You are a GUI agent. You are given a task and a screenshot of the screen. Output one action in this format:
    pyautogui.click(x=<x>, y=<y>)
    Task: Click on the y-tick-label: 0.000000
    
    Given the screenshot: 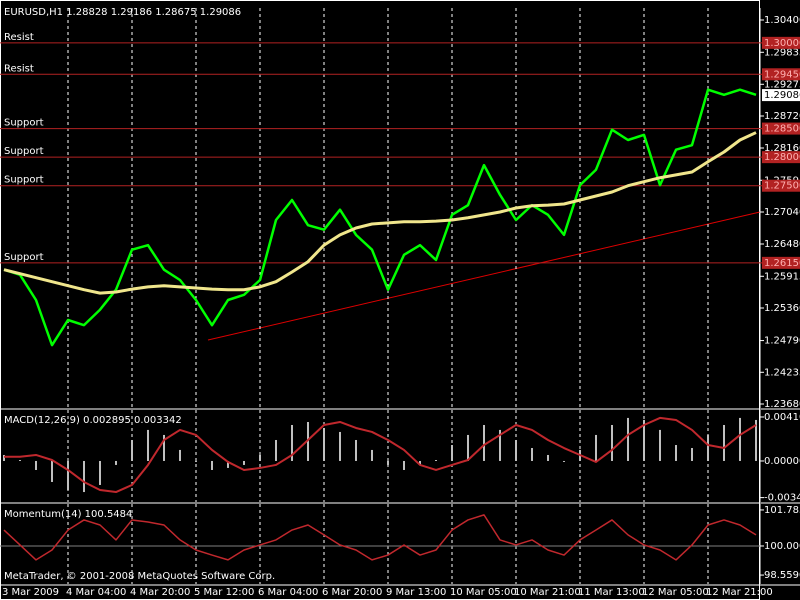 What is the action you would take?
    pyautogui.click(x=782, y=461)
    